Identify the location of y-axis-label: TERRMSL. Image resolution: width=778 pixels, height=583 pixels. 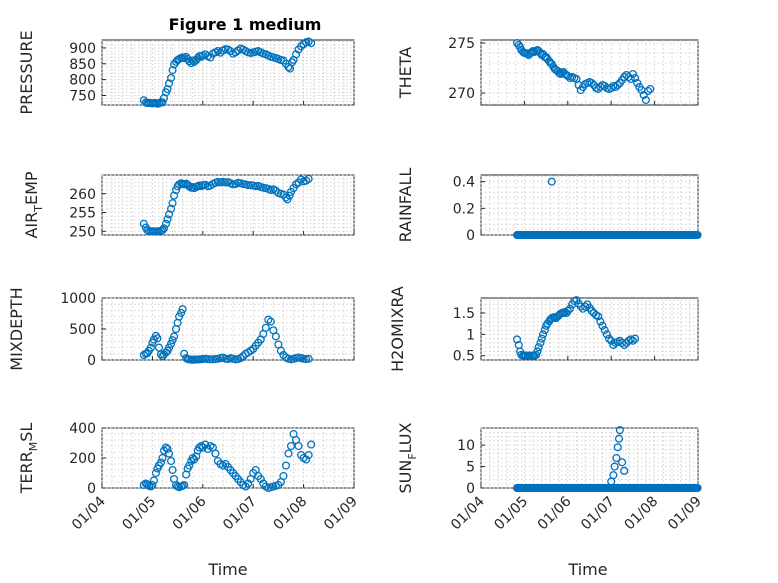
(28, 459).